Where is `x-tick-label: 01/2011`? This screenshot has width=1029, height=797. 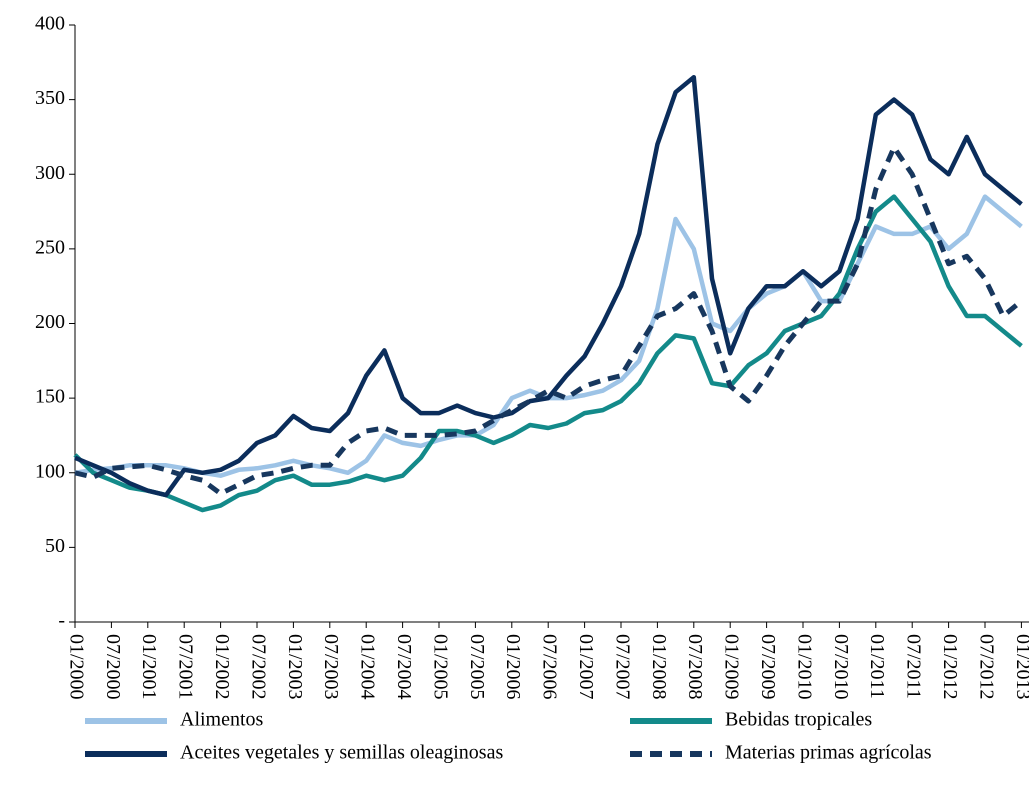 x-tick-label: 01/2011 is located at coordinates (877, 666).